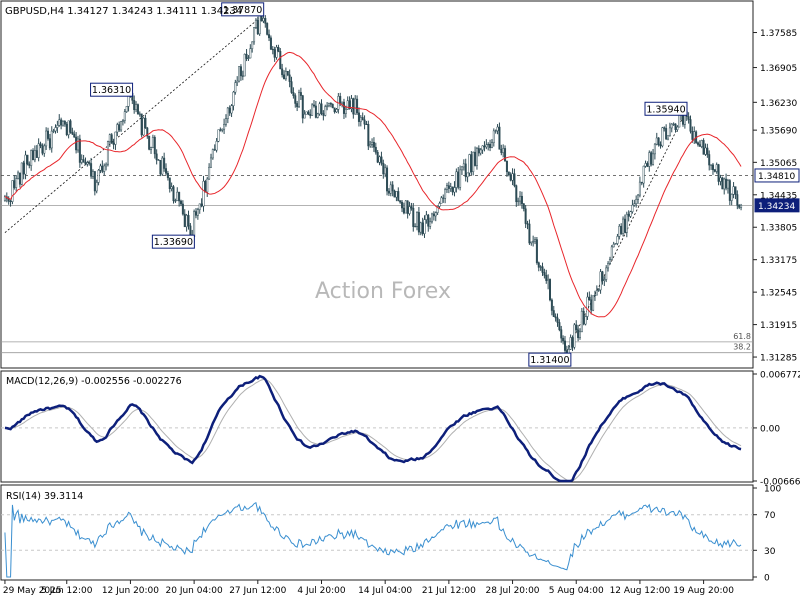 This screenshot has width=800, height=604. Describe the element at coordinates (778, 34) in the screenshot. I see `price-tick-label: 1.37585` at that location.